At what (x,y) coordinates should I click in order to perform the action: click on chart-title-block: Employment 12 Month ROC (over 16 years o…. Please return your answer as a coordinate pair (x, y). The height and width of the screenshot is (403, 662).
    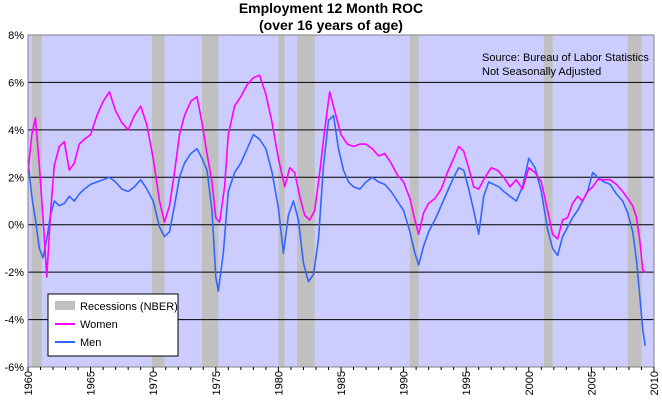
    Looking at the image, I should click on (331, 17).